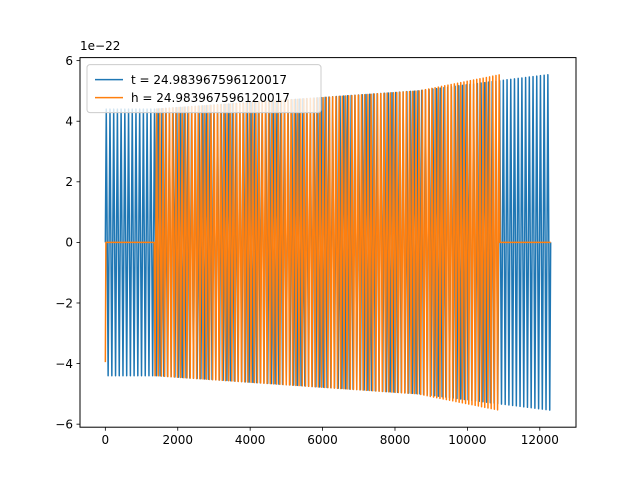 This screenshot has height=480, width=640. Describe the element at coordinates (69, 122) in the screenshot. I see `y-tick-label: 4` at that location.